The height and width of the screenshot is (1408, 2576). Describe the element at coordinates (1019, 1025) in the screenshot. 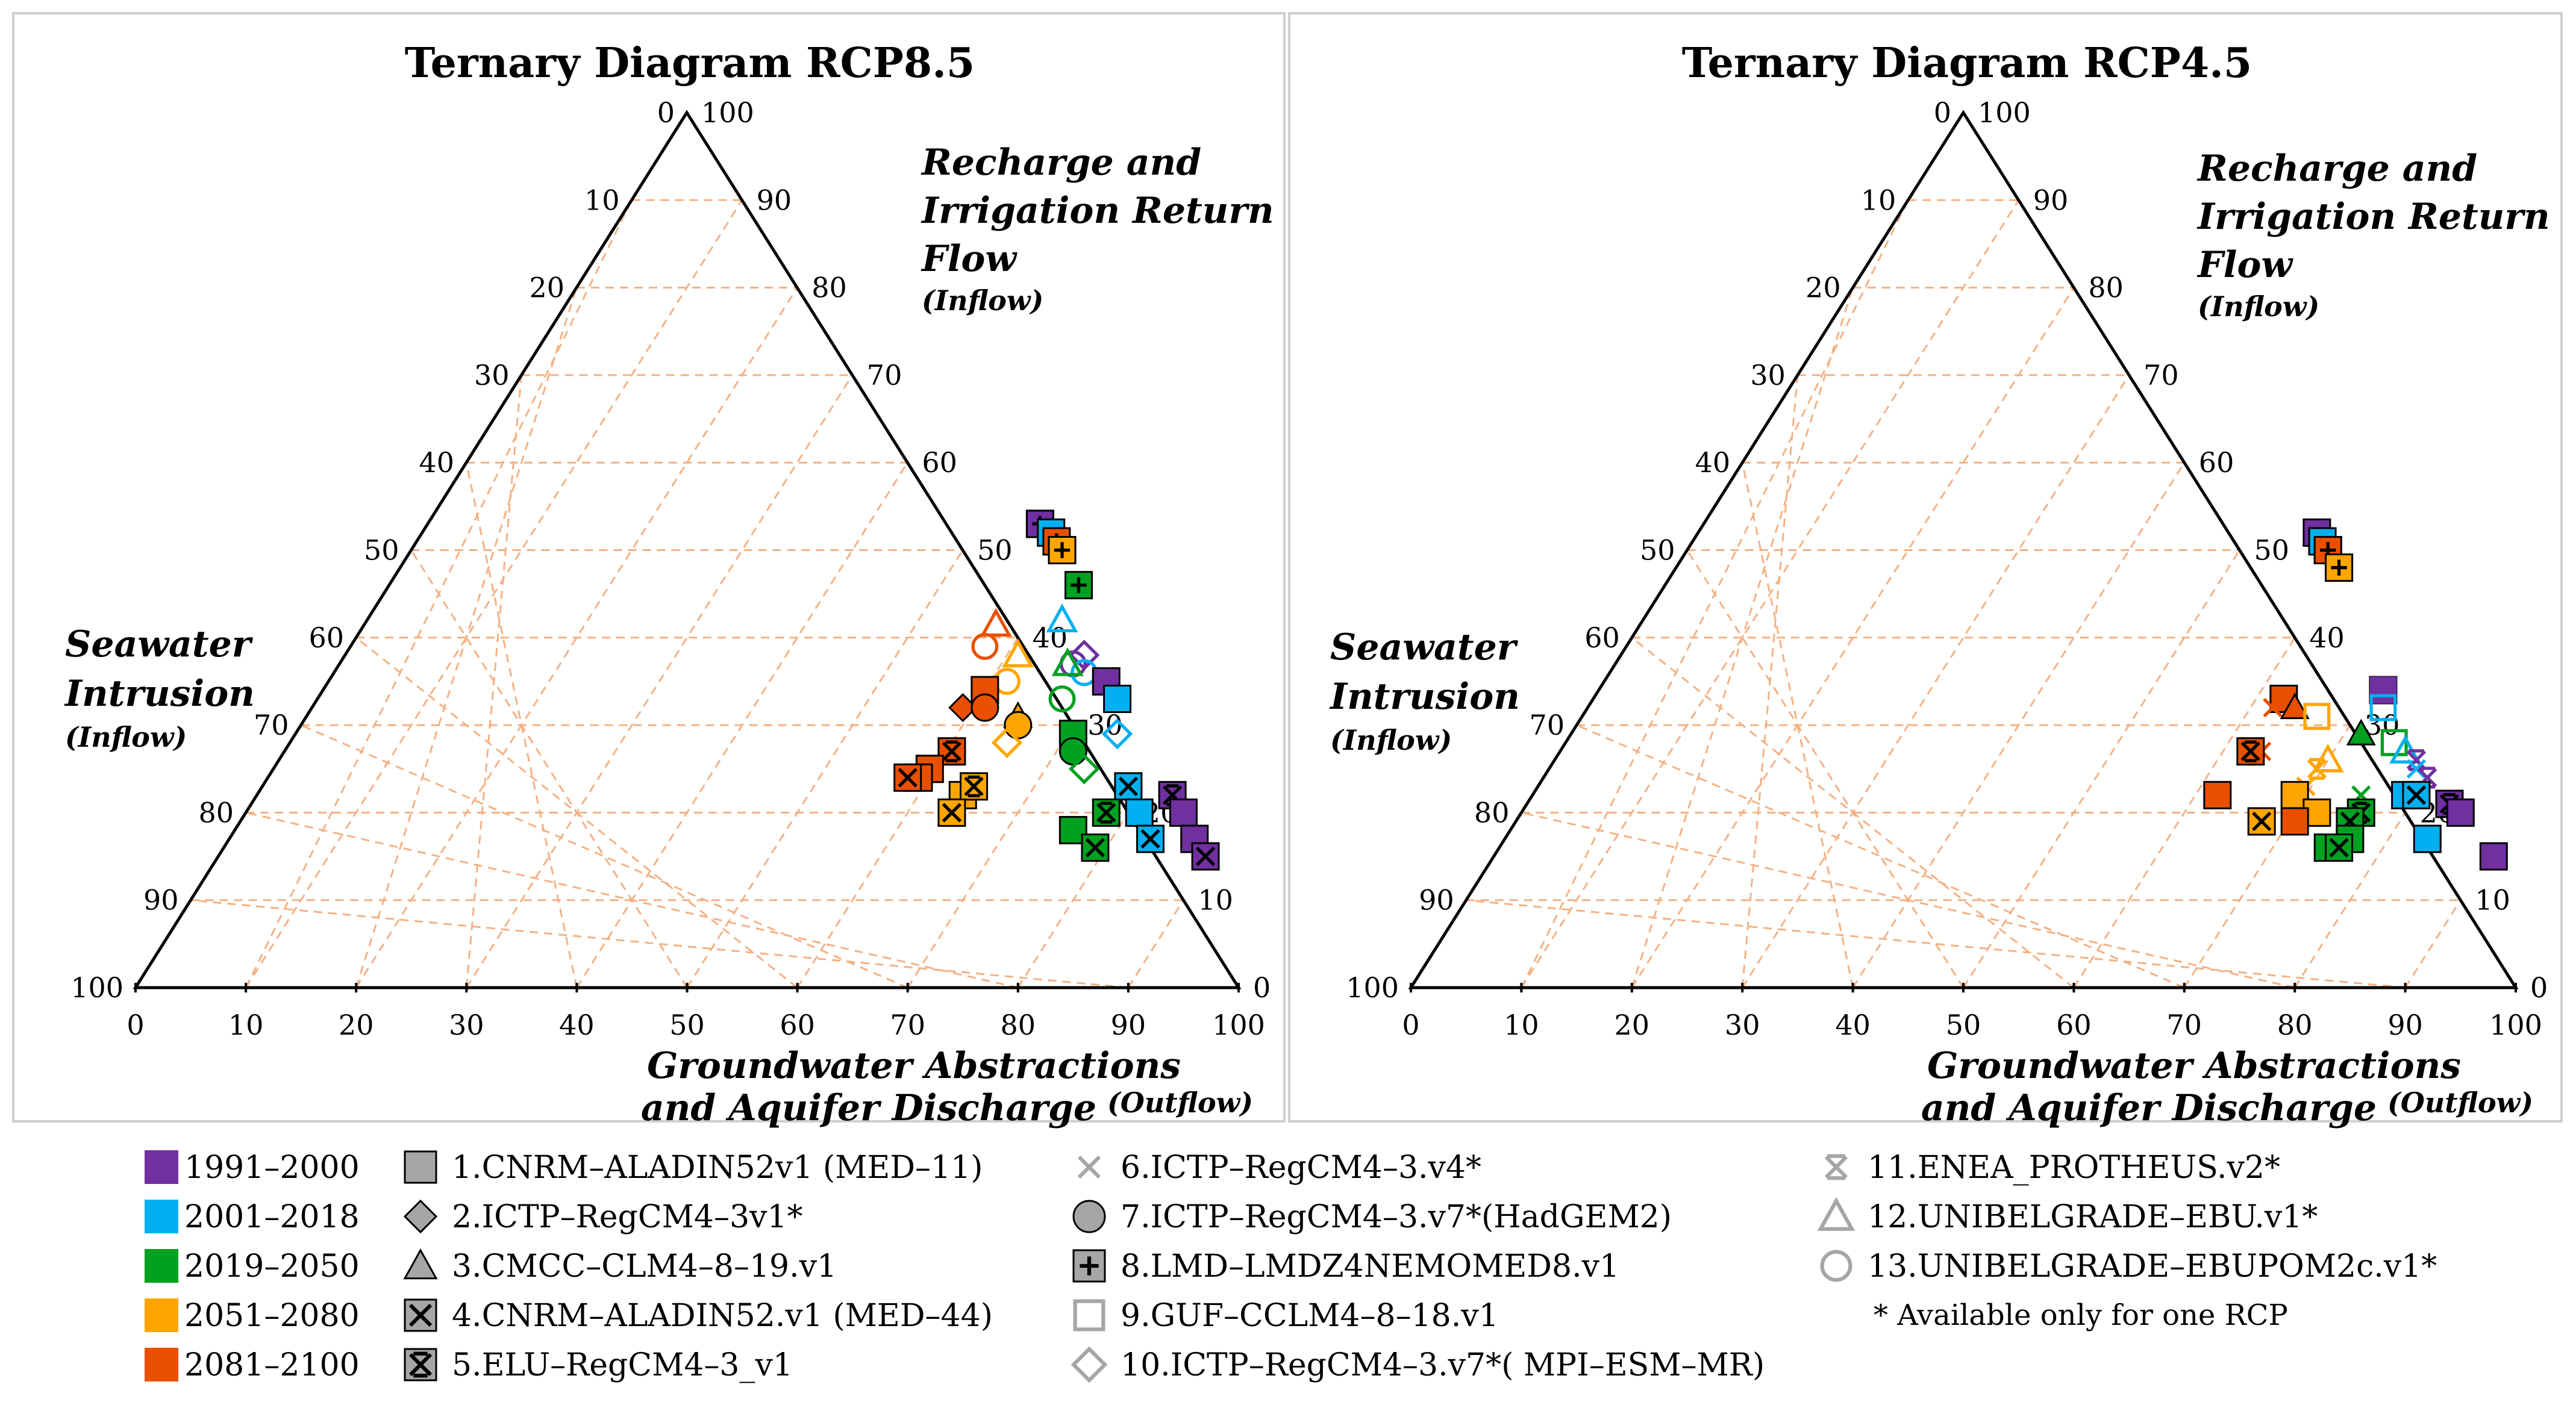

I see `tick-label-bottom: 80` at that location.